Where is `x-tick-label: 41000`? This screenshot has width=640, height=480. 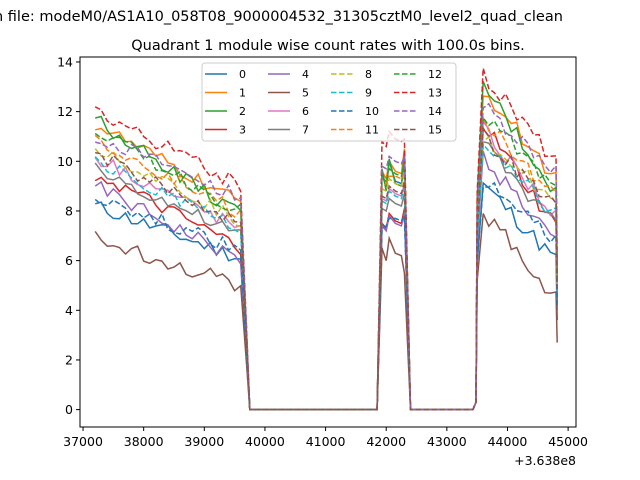 x-tick-label: 41000 is located at coordinates (326, 441).